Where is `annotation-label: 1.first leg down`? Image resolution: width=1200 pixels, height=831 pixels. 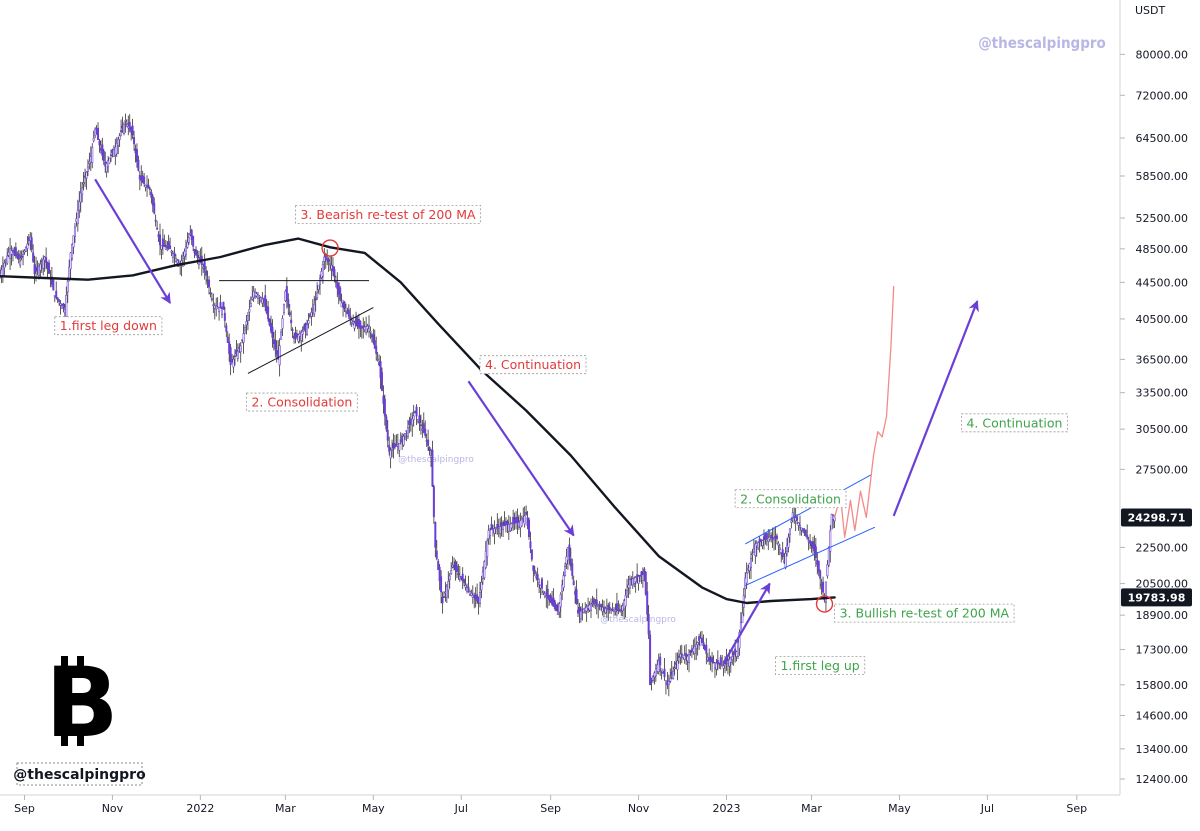 annotation-label: 1.first leg down is located at coordinates (108, 326).